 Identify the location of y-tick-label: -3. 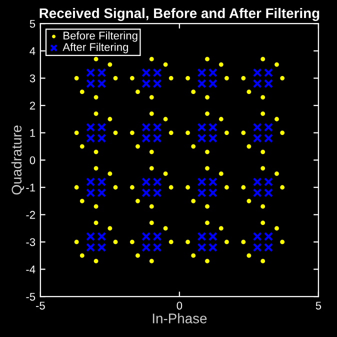
(31, 242).